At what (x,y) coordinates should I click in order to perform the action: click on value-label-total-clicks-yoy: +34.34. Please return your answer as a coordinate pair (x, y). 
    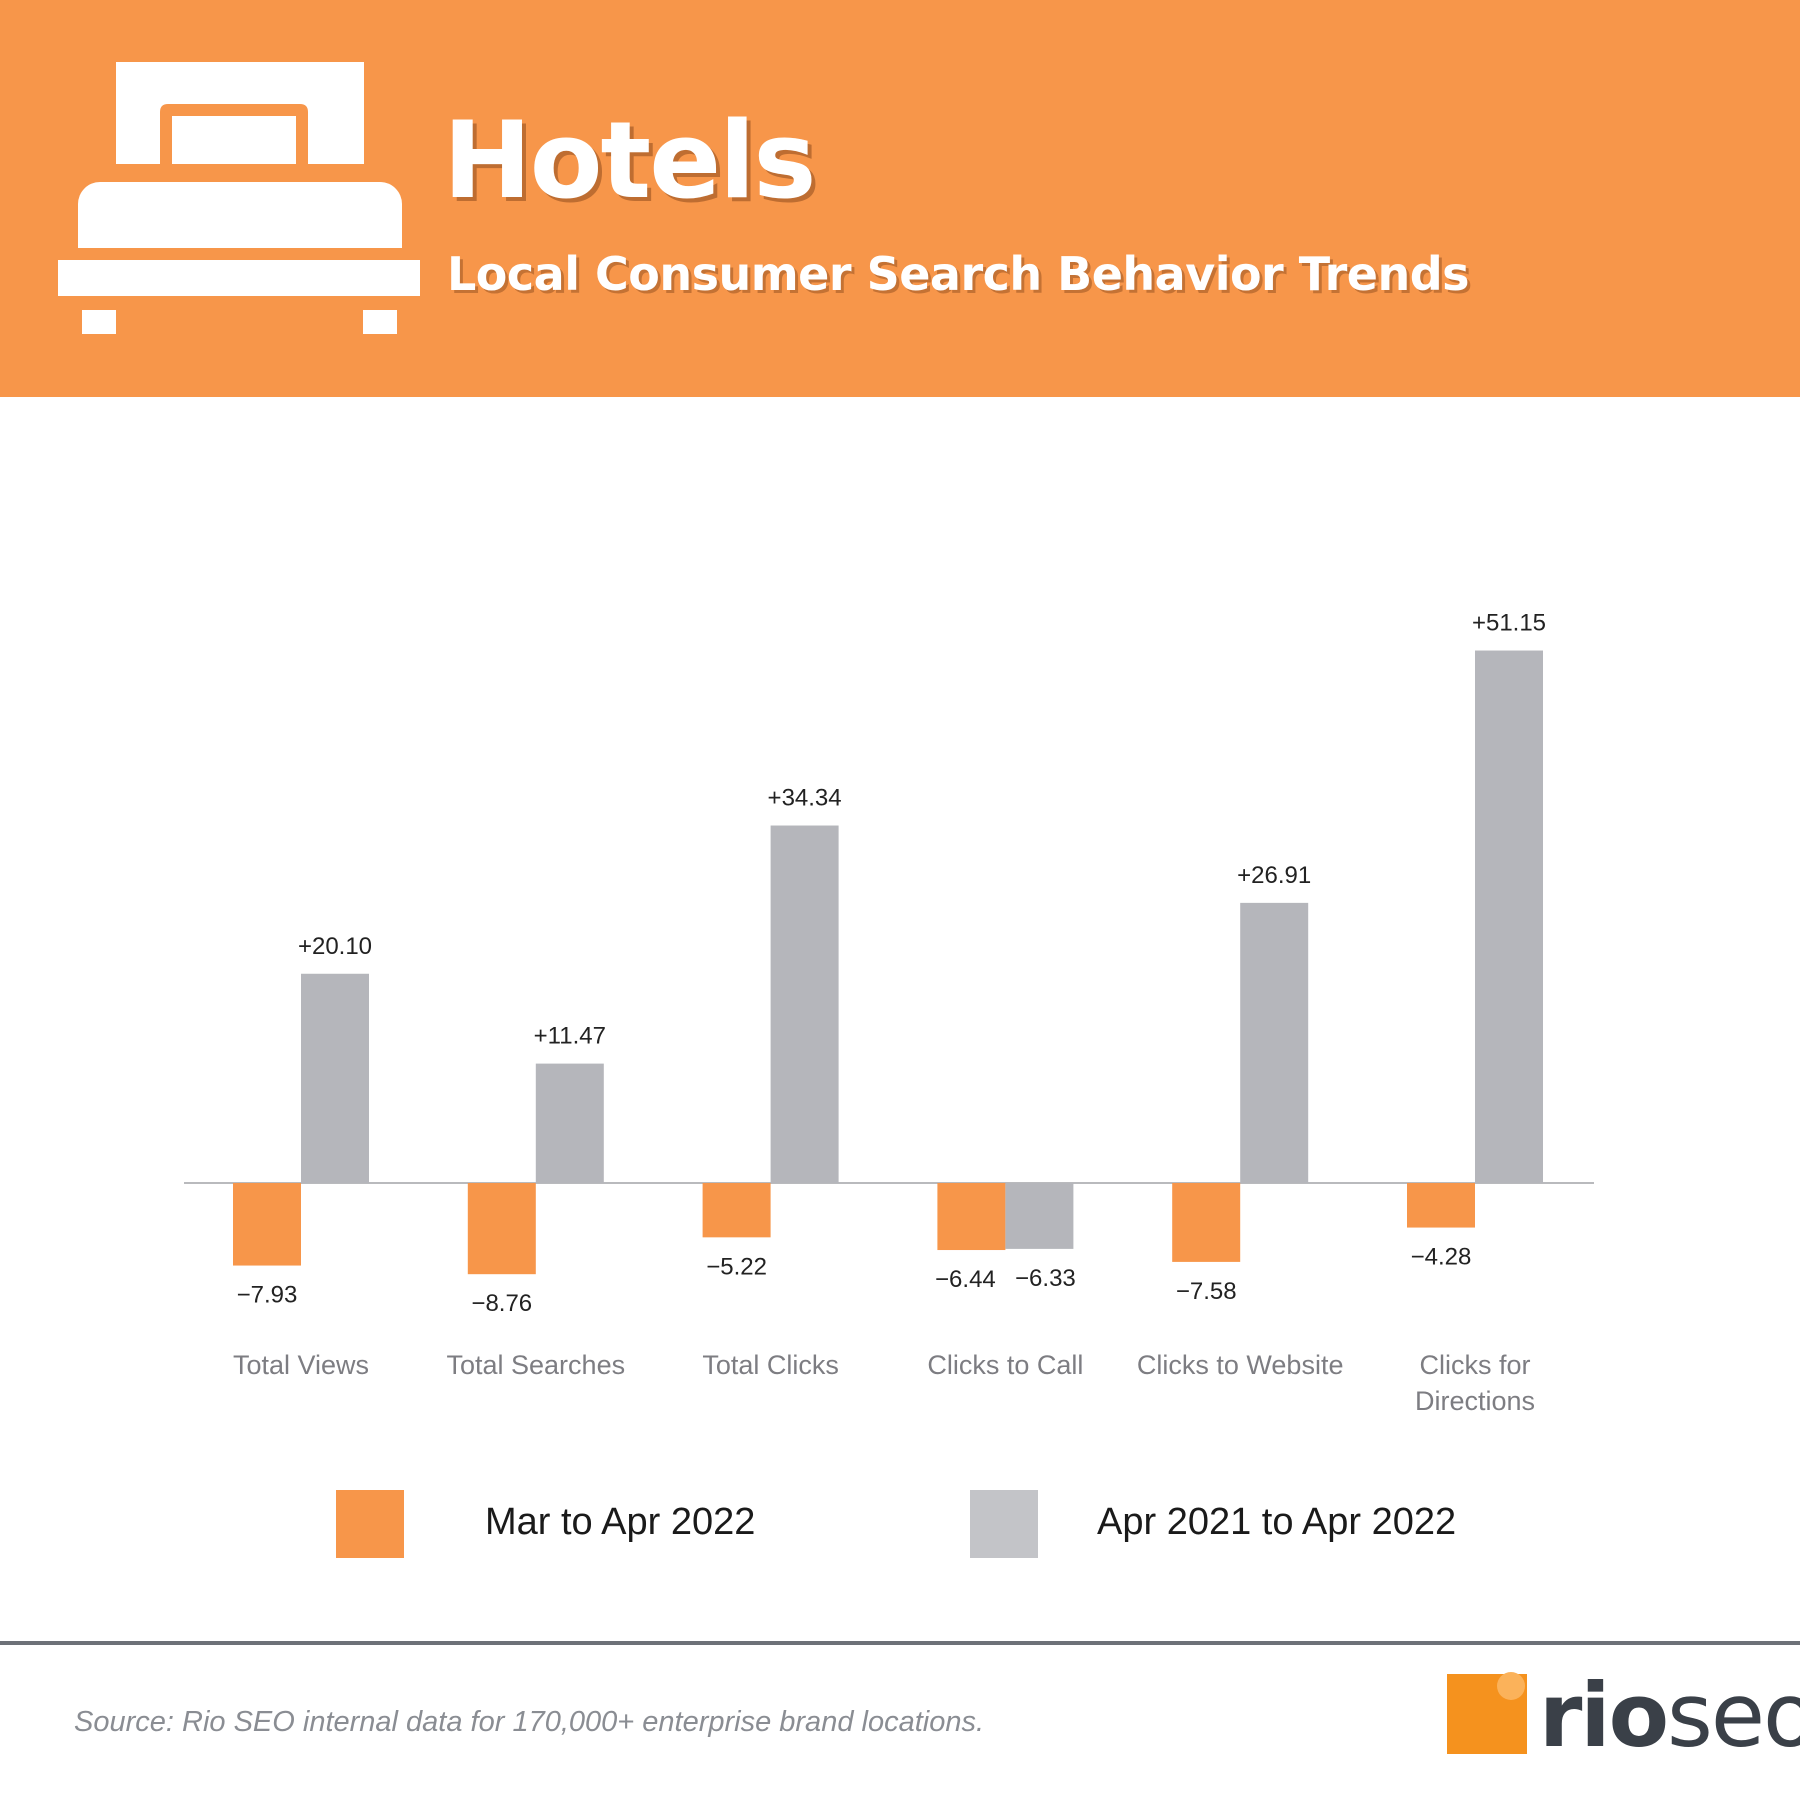
    Looking at the image, I should click on (805, 798).